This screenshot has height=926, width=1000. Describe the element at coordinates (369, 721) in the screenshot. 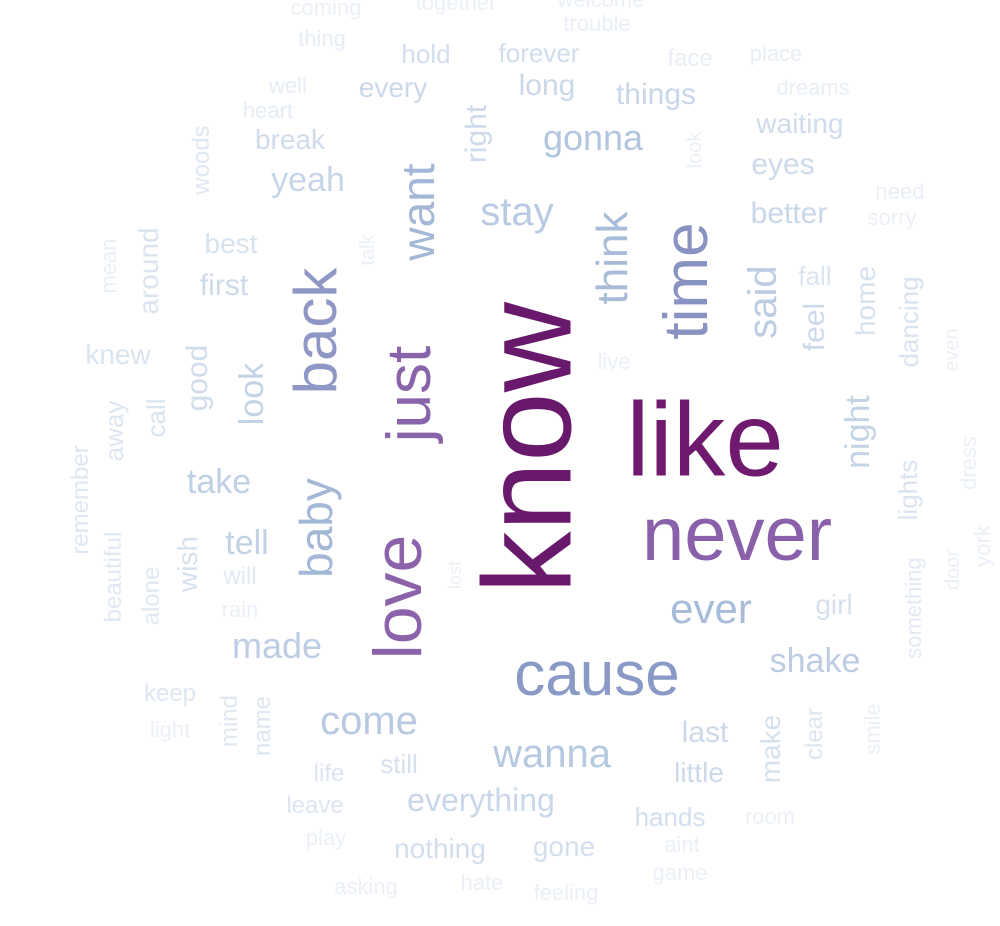

I see `word-13: come` at that location.